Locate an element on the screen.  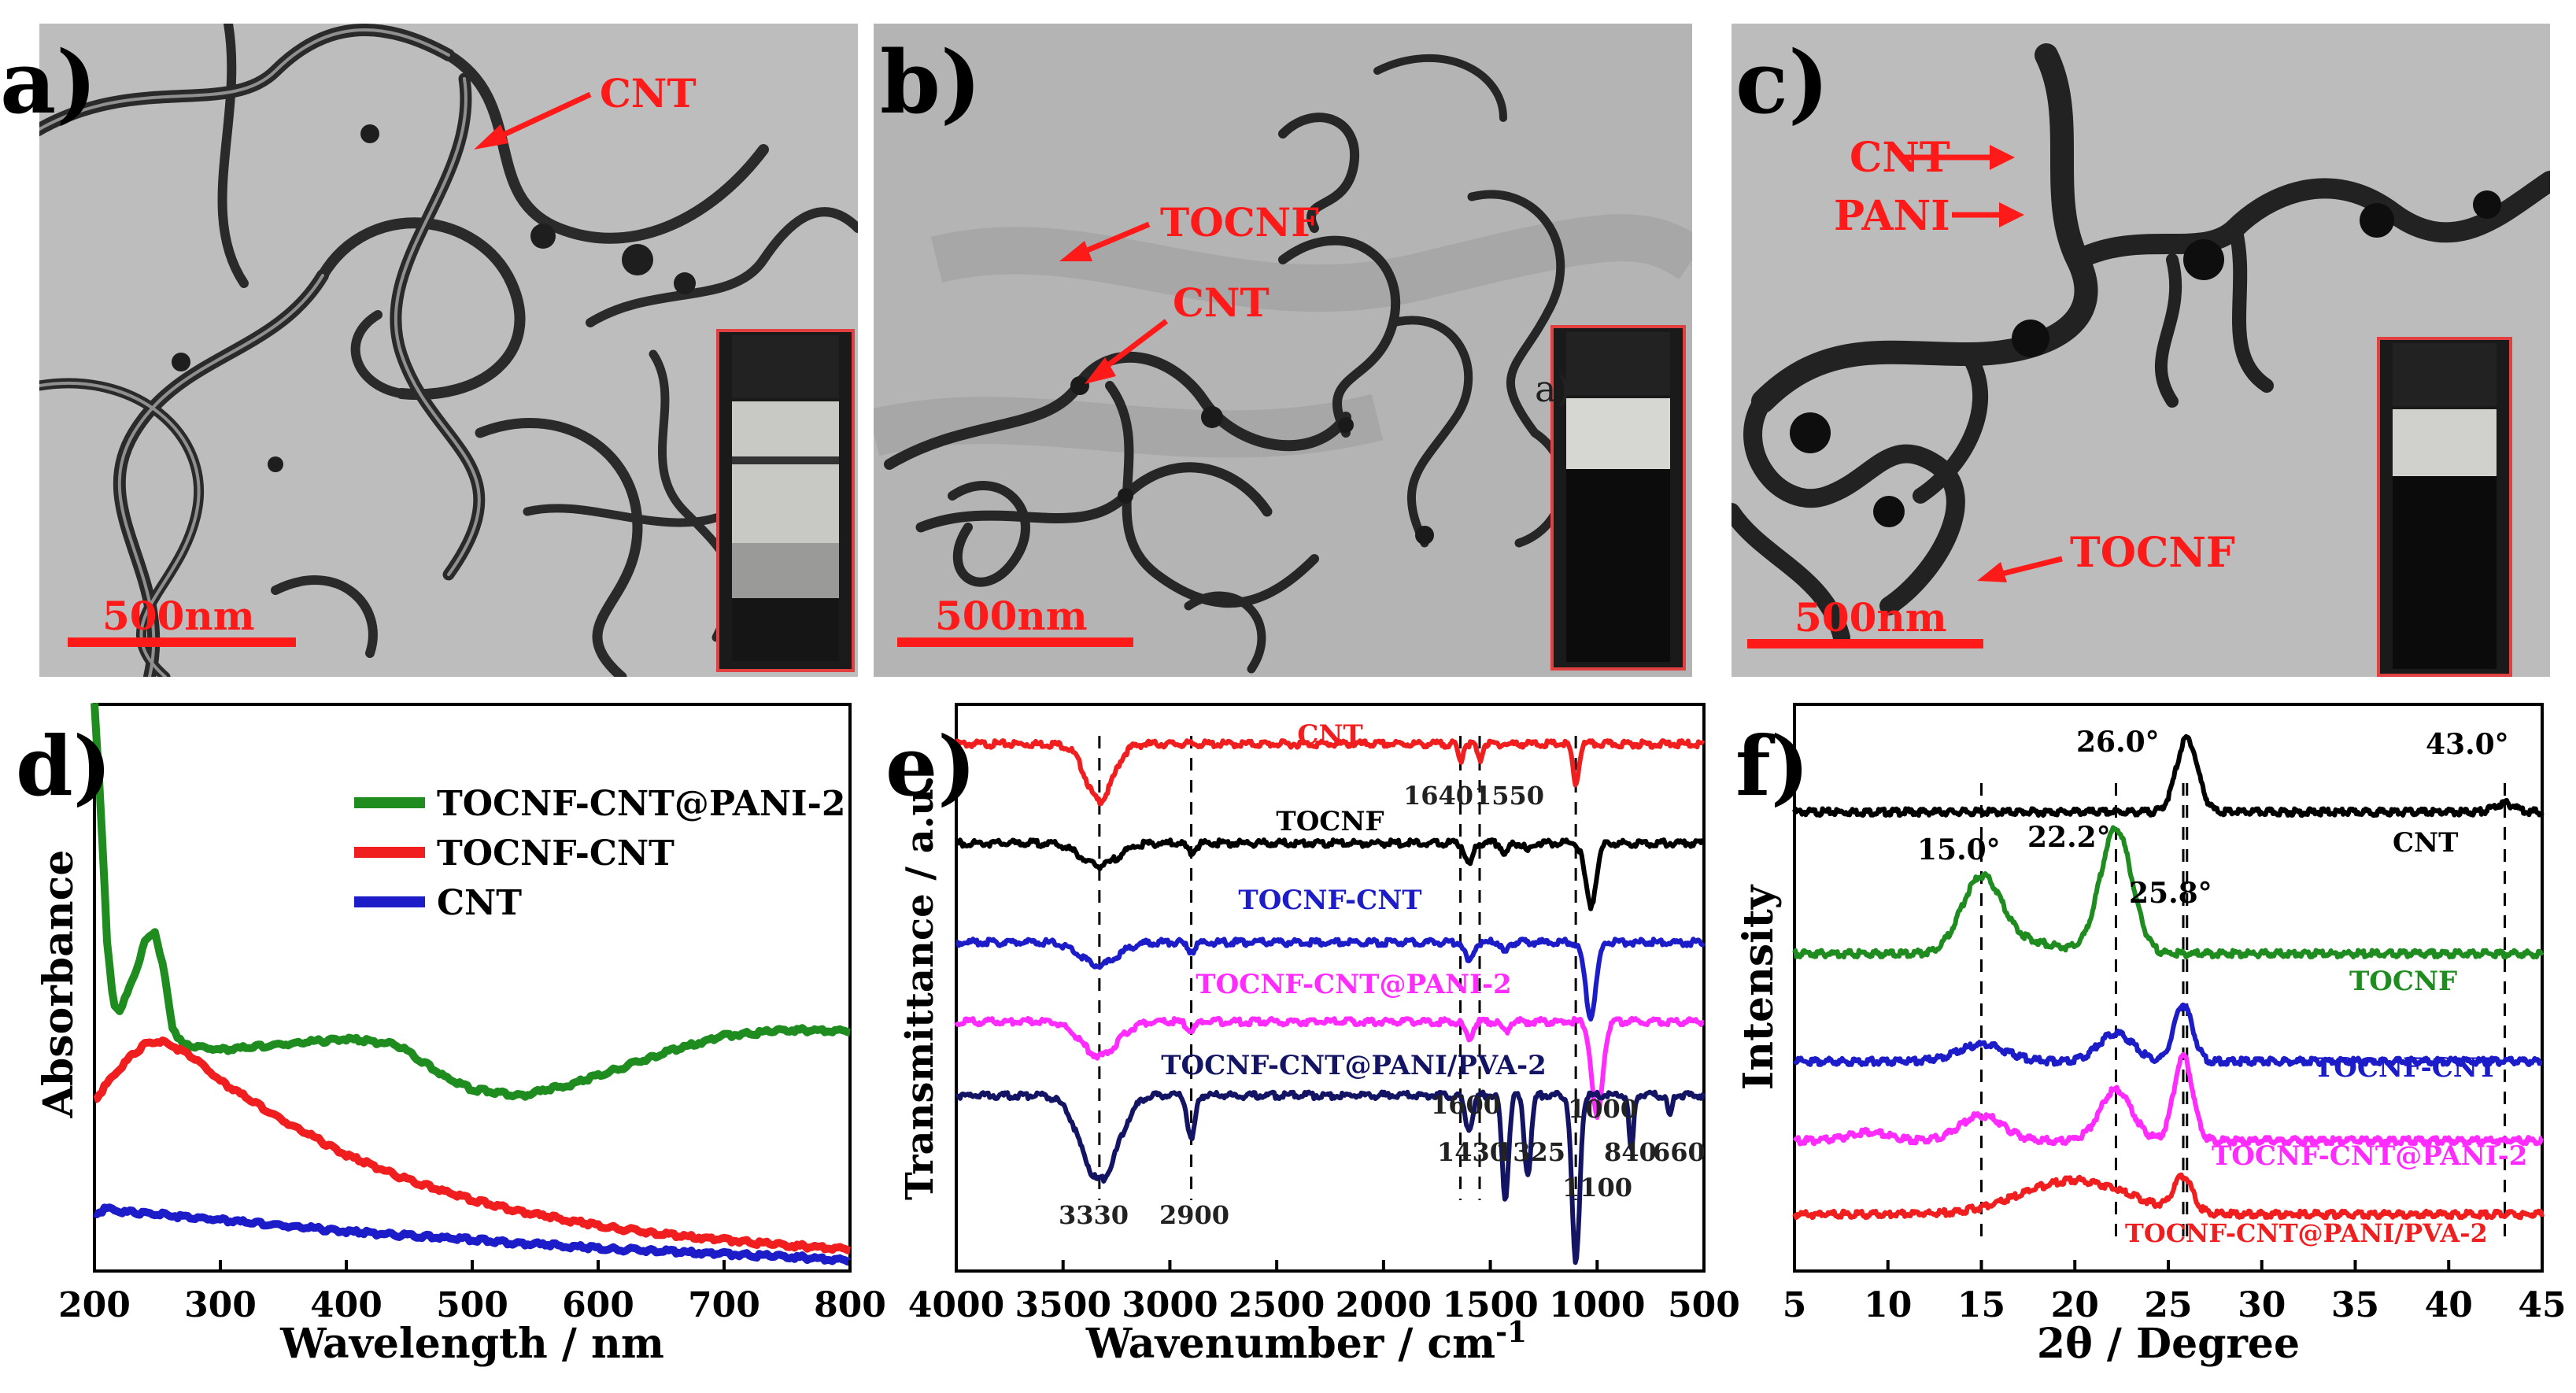
series-line-e-TOCNF-CNT@PANI-2 is located at coordinates (1329, 1067).